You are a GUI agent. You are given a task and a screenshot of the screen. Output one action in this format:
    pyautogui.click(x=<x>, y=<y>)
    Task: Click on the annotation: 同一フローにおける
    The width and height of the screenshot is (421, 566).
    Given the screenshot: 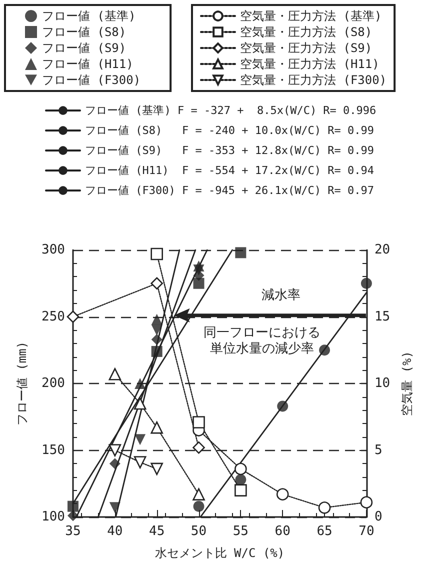 What is the action you would take?
    pyautogui.click(x=262, y=332)
    